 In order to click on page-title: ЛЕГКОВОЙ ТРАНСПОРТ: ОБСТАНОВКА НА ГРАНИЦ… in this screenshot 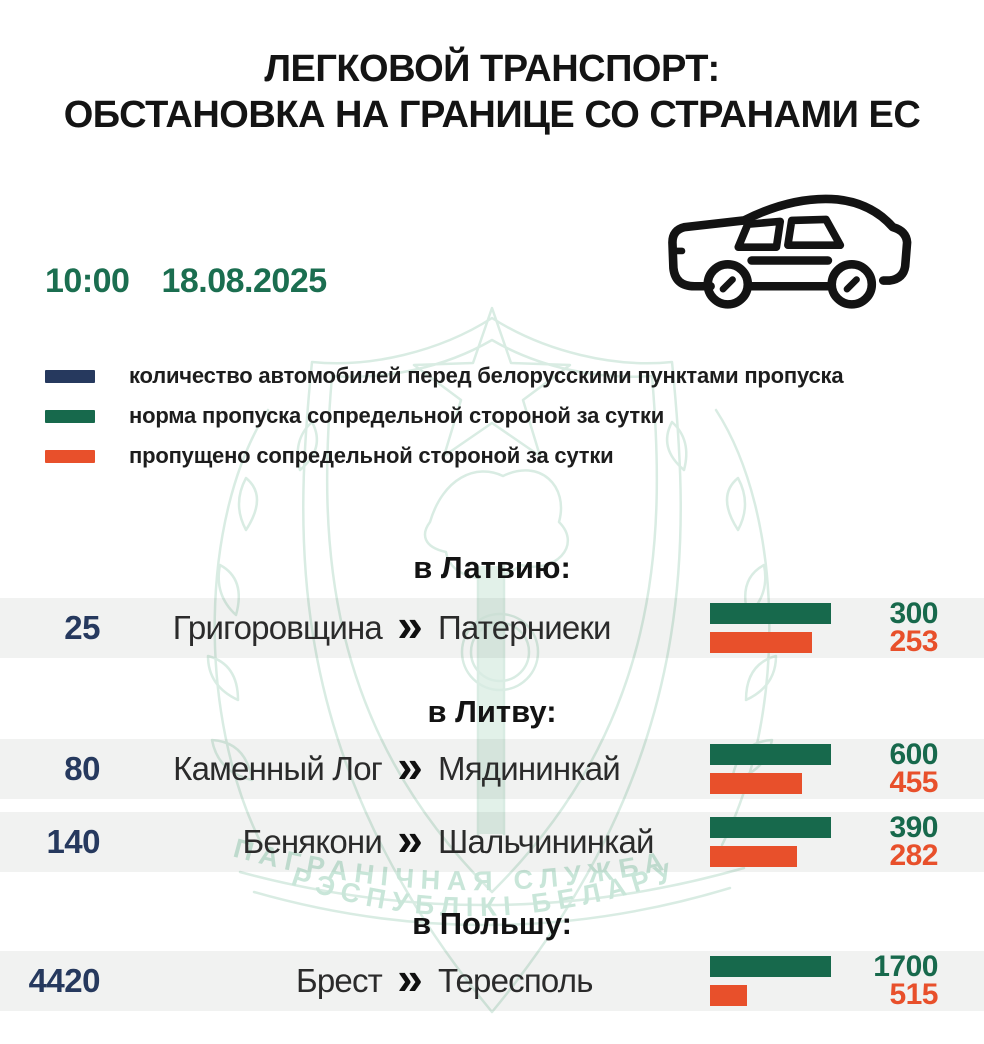, I will do `click(492, 92)`.